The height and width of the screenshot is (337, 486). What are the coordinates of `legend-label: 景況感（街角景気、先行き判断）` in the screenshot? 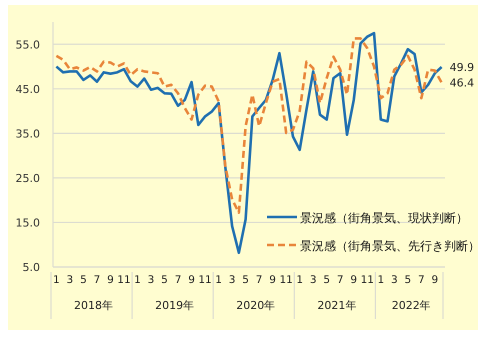 It's located at (390, 246).